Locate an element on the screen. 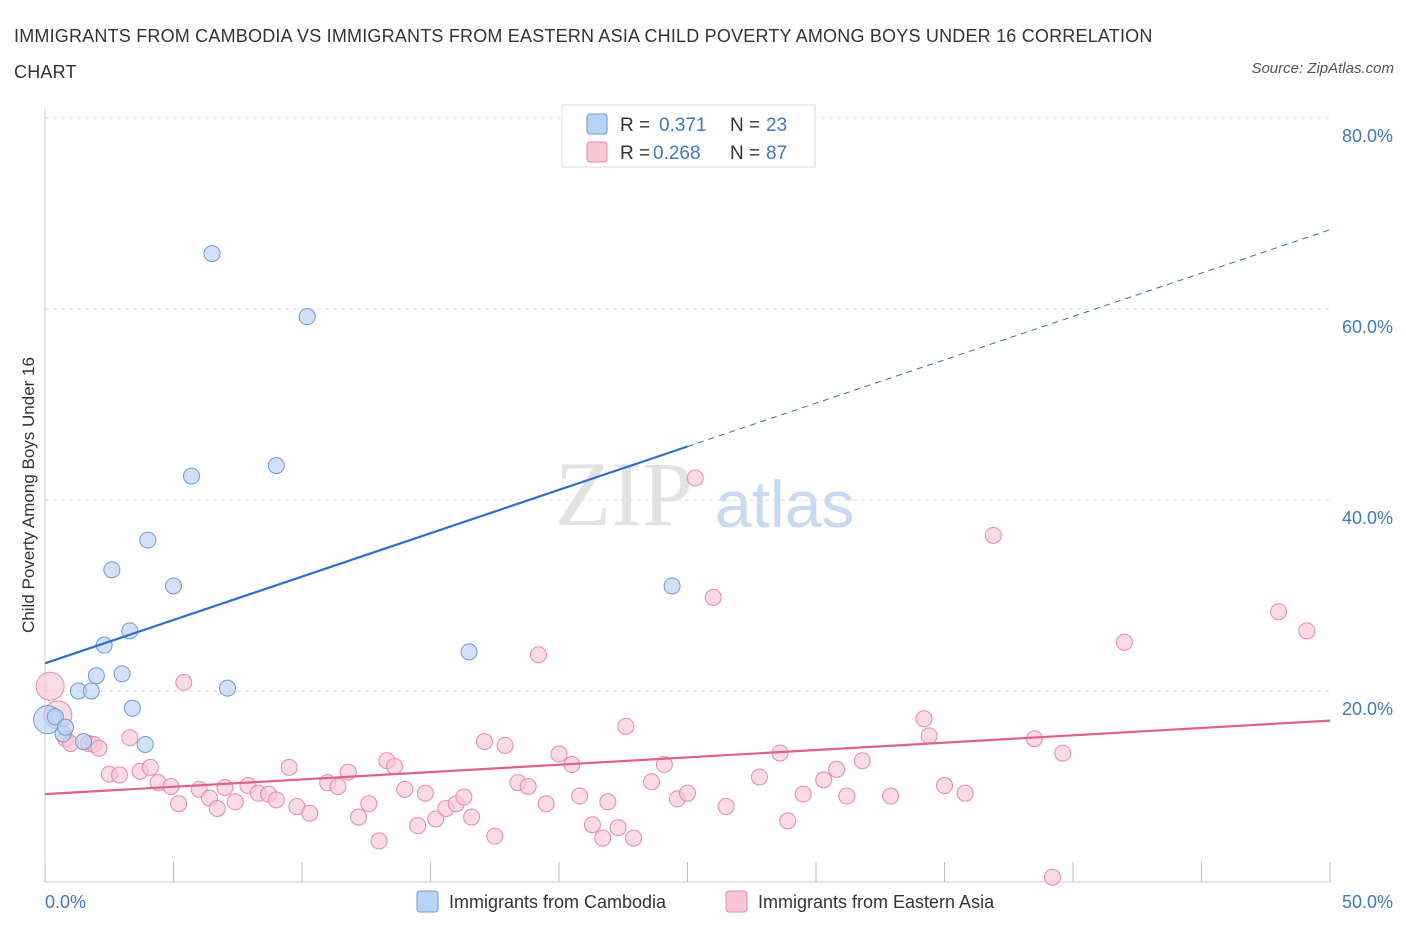 The width and height of the screenshot is (1406, 930). legend-n-label-eastern-asia: N = is located at coordinates (745, 153).